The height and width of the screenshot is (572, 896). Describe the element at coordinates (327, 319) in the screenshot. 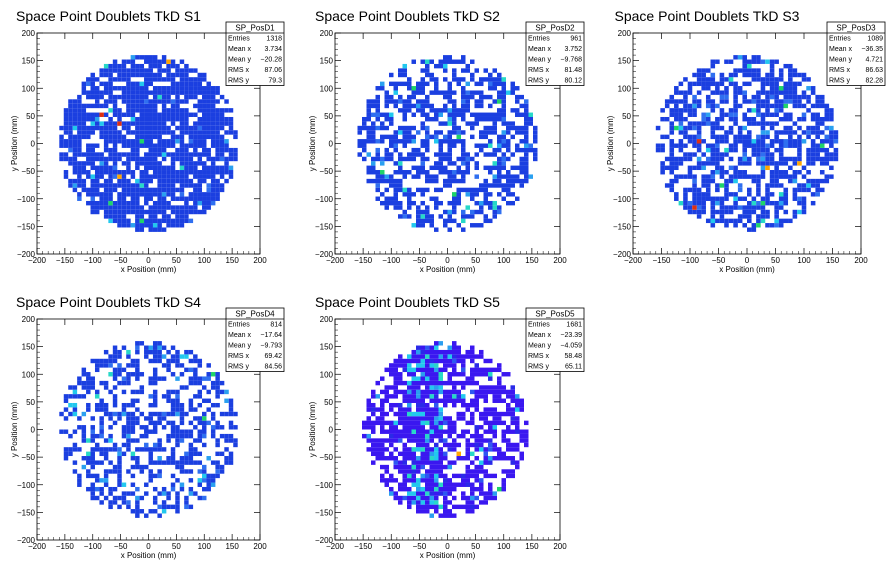

I see `y-tick-label: 200` at that location.